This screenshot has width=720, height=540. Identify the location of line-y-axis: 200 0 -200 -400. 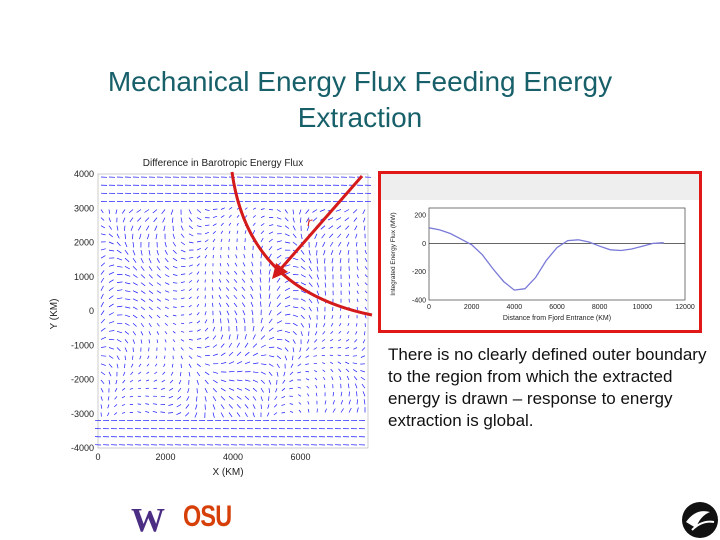
(419, 259).